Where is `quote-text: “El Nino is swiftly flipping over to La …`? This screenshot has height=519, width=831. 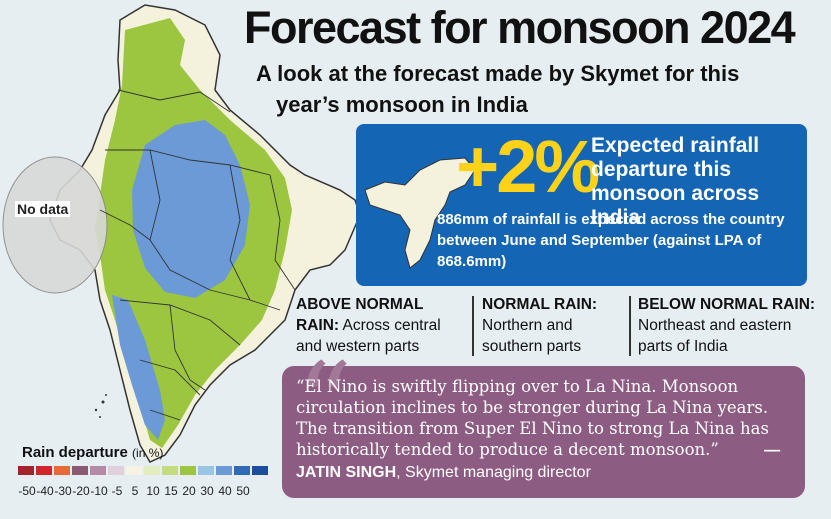 quote-text: “El Nino is swiftly flipping over to La … is located at coordinates (548, 429).